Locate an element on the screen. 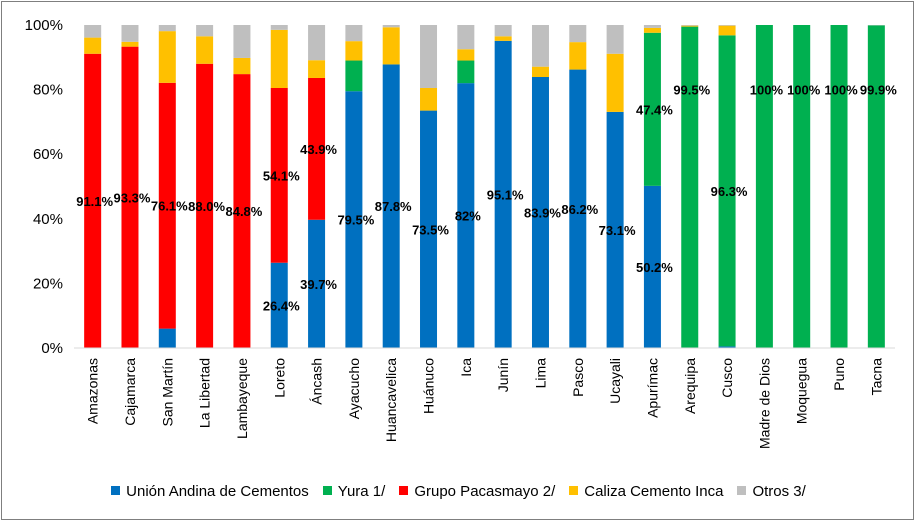 The width and height of the screenshot is (917, 523). bar-junin-union-andina-de-cementos is located at coordinates (503, 194).